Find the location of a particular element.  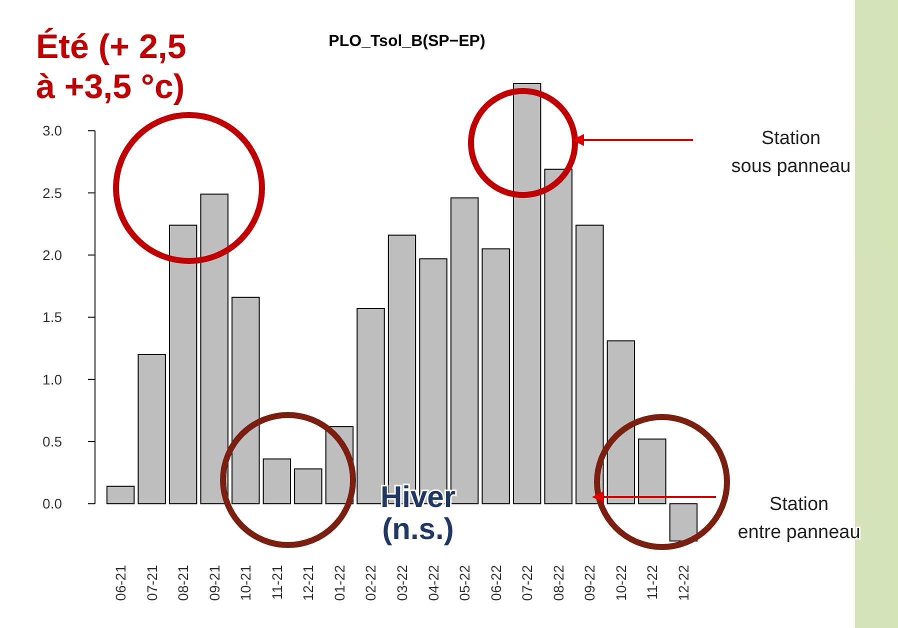

y-tick-label: 2.0 is located at coordinates (52, 254).